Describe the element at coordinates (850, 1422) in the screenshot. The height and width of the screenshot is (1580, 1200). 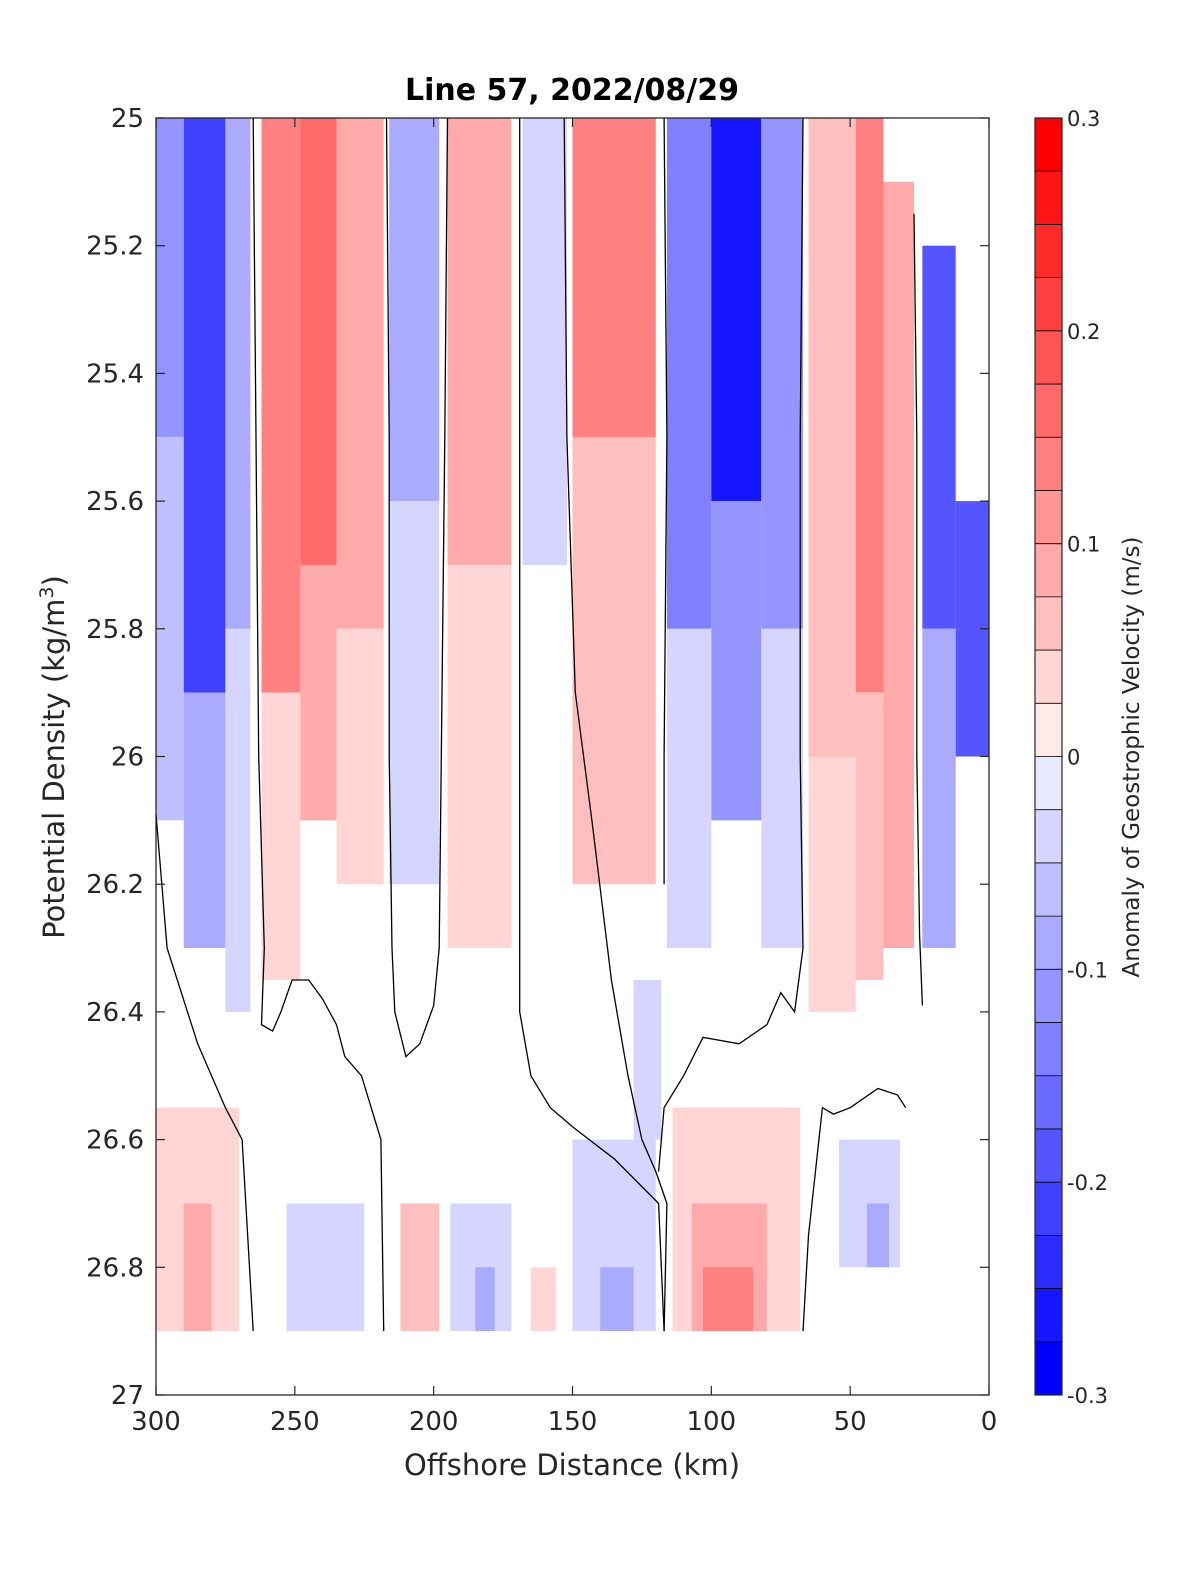
I see `x-tick-label: 50` at that location.